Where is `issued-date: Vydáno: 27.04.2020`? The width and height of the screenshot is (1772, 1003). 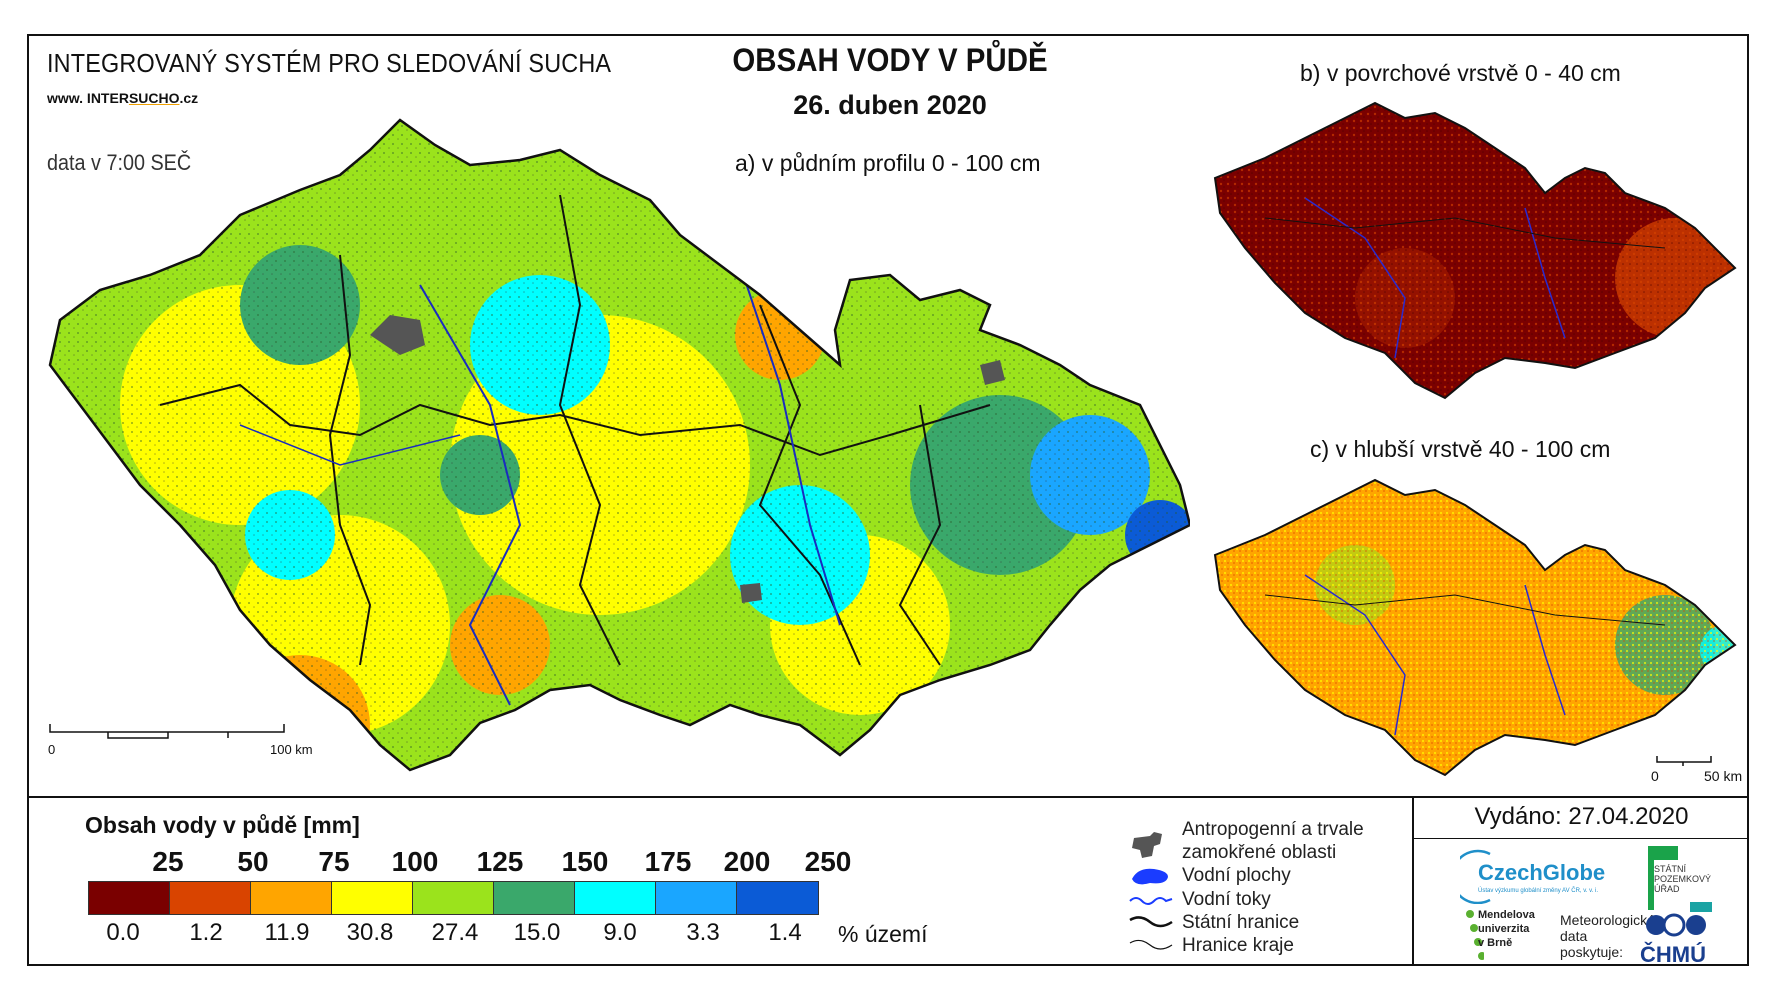 issued-date: Vydáno: 27.04.2020 is located at coordinates (1581, 816).